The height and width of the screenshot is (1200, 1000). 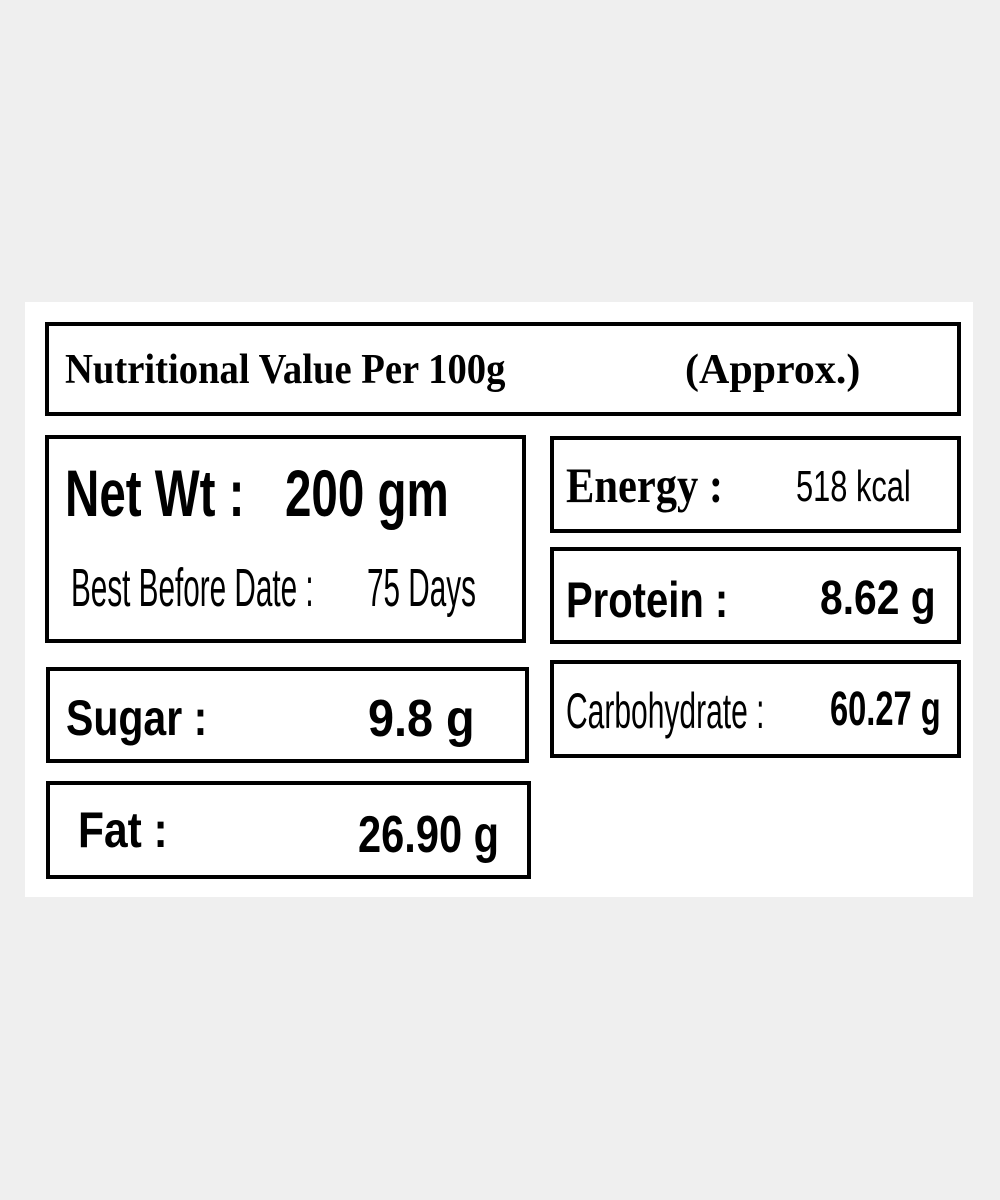 What do you see at coordinates (755, 595) in the screenshot?
I see `protein-box: Protein : 8.62 g` at bounding box center [755, 595].